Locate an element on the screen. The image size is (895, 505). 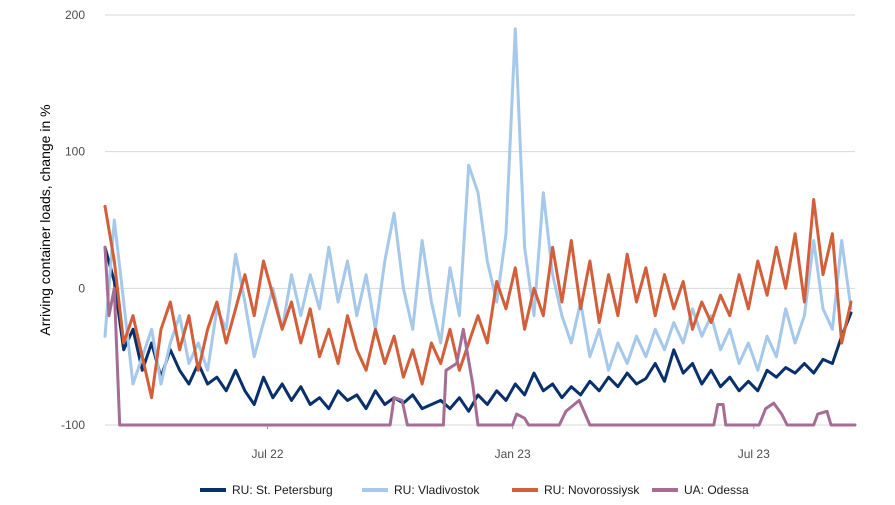
legend-label: RU: Novorossiysk is located at coordinates (592, 490).